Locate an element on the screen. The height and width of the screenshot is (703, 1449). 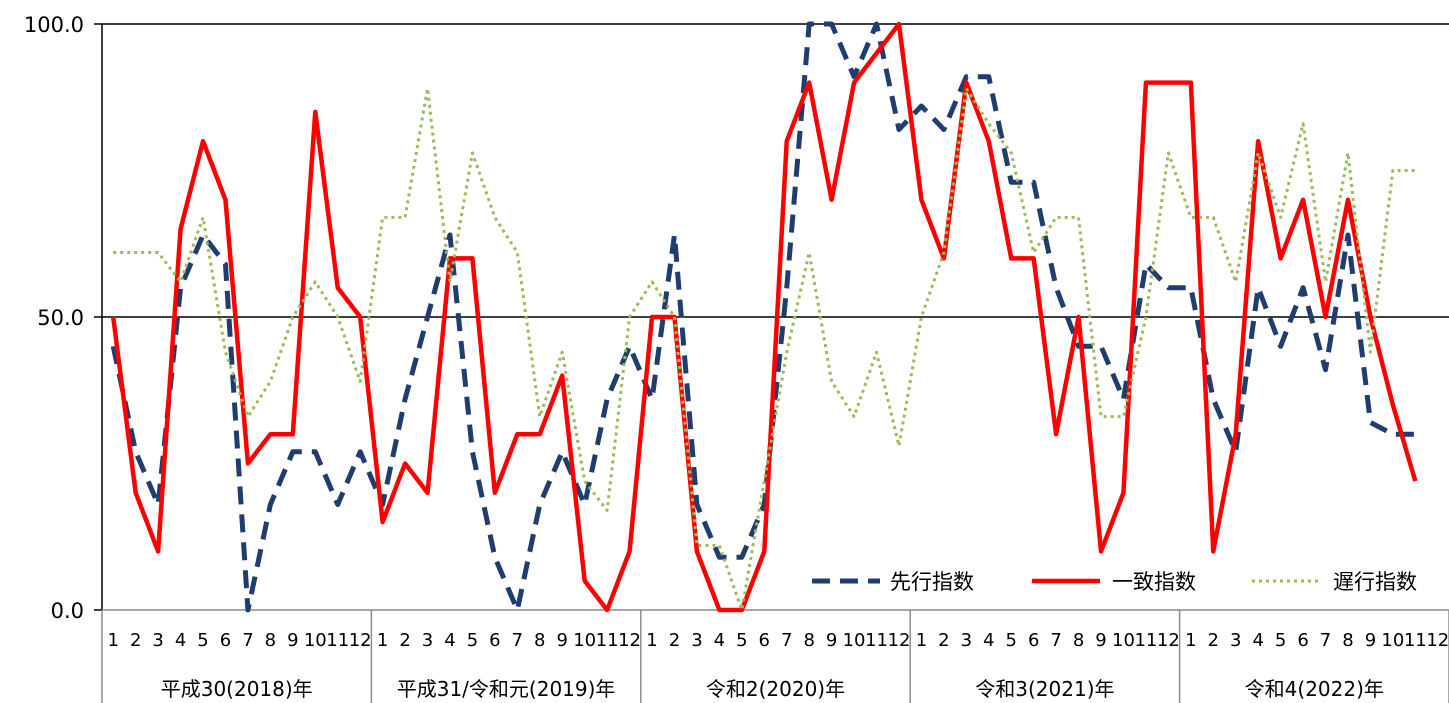
year-group-label: 平成31/令和元(2019)年 is located at coordinates (506, 689).